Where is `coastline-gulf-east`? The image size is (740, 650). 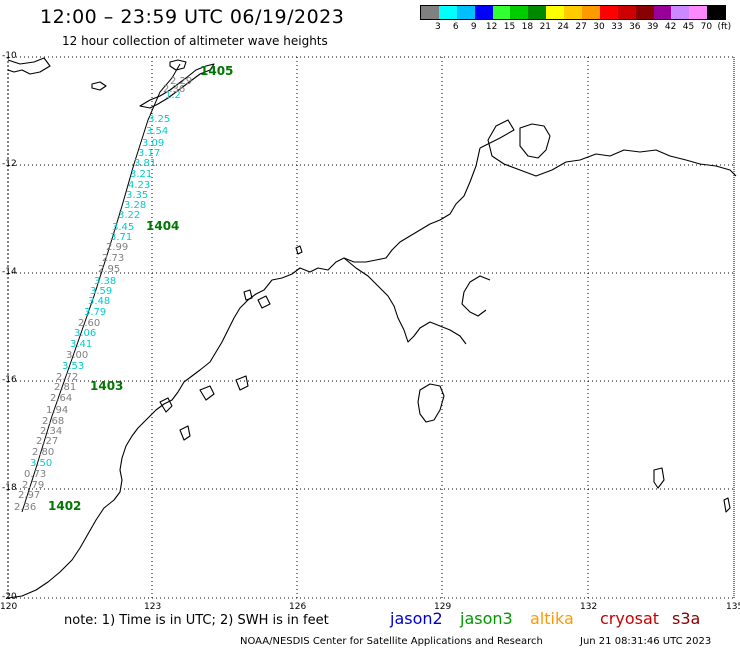
coastline-gulf-east is located at coordinates (476, 296).